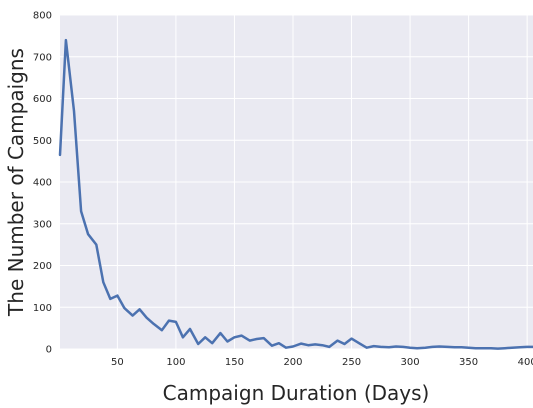 The image size is (533, 408). What do you see at coordinates (16, 182) in the screenshot?
I see `y-axis-title: The Number of Campaigns` at bounding box center [16, 182].